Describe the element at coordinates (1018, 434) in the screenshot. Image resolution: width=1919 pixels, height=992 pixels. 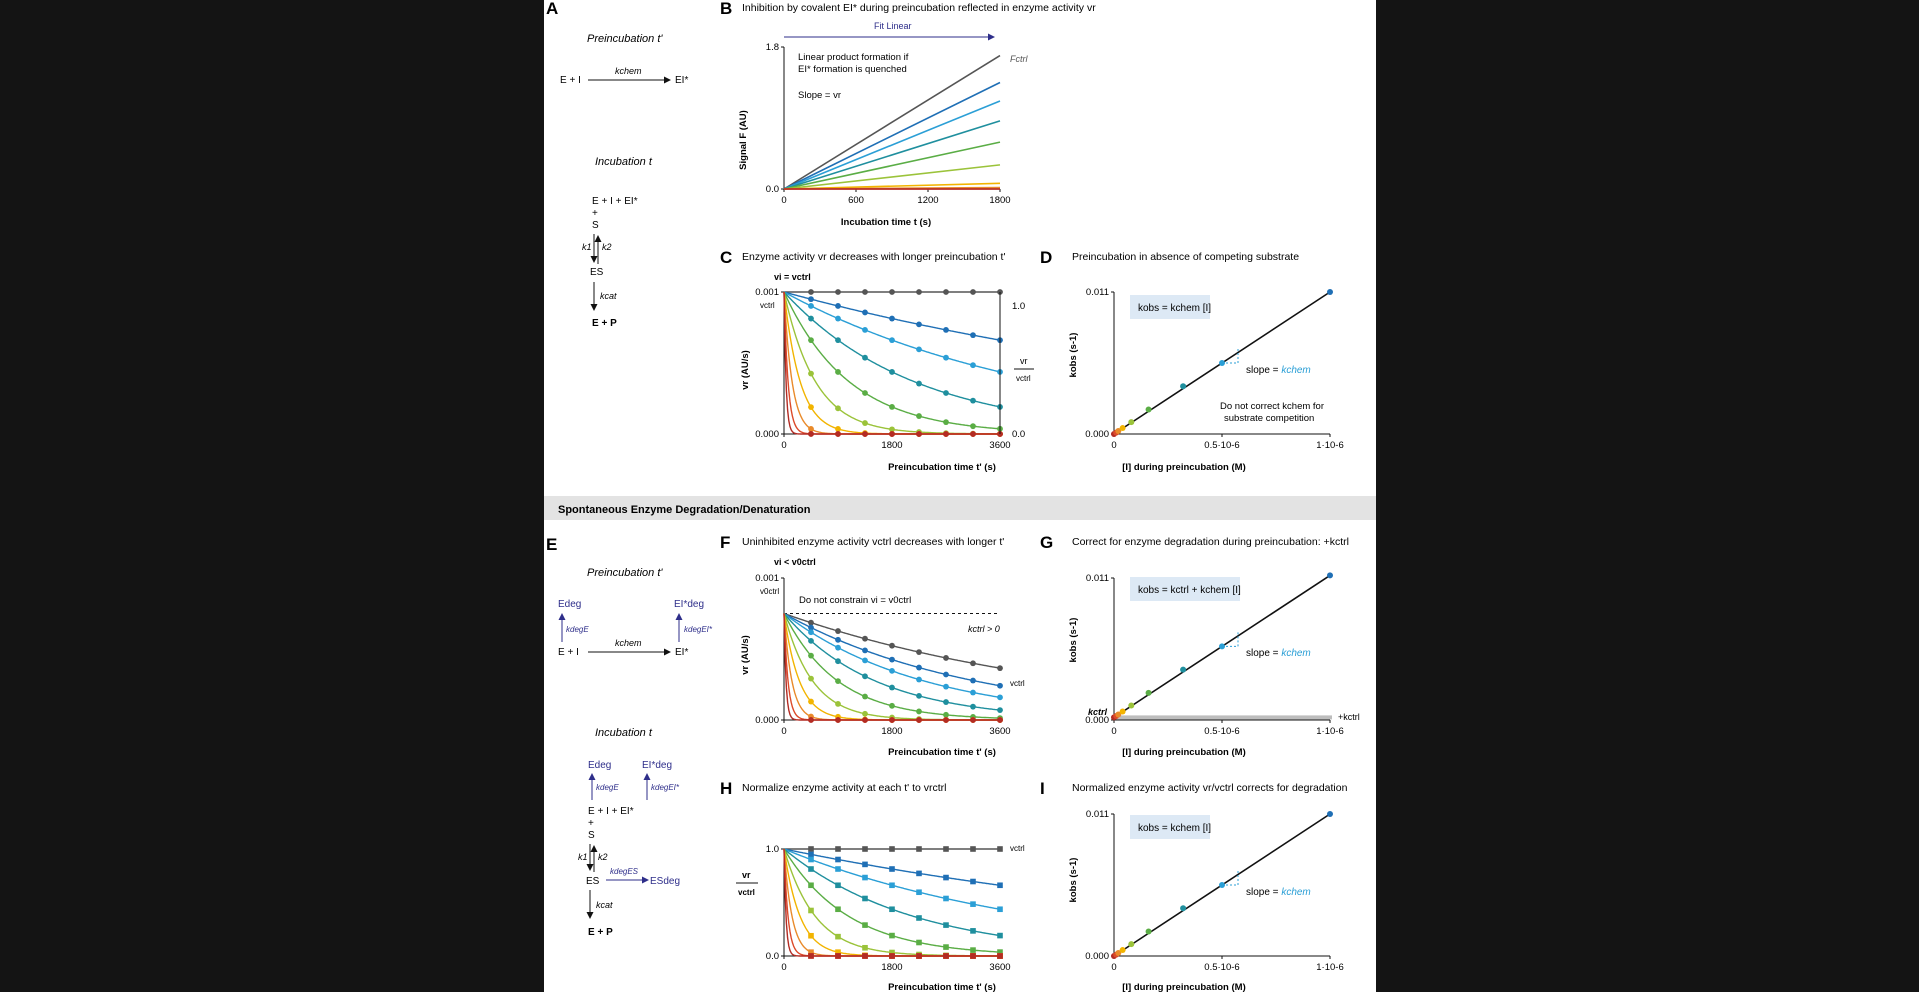
I see `right-tick-label: 0.0` at that location.